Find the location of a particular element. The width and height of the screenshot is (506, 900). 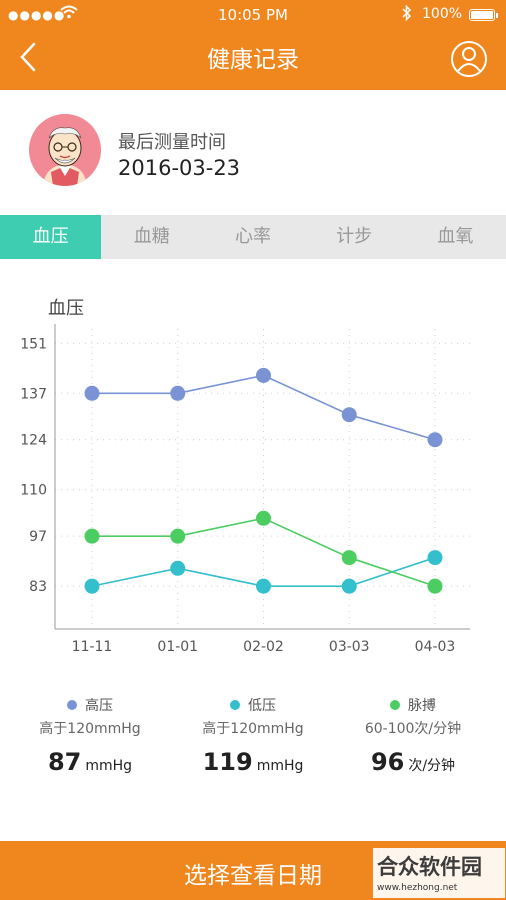

top-bar: ●●●●● 10:05 PM 100% 健康记录 is located at coordinates (253, 45).